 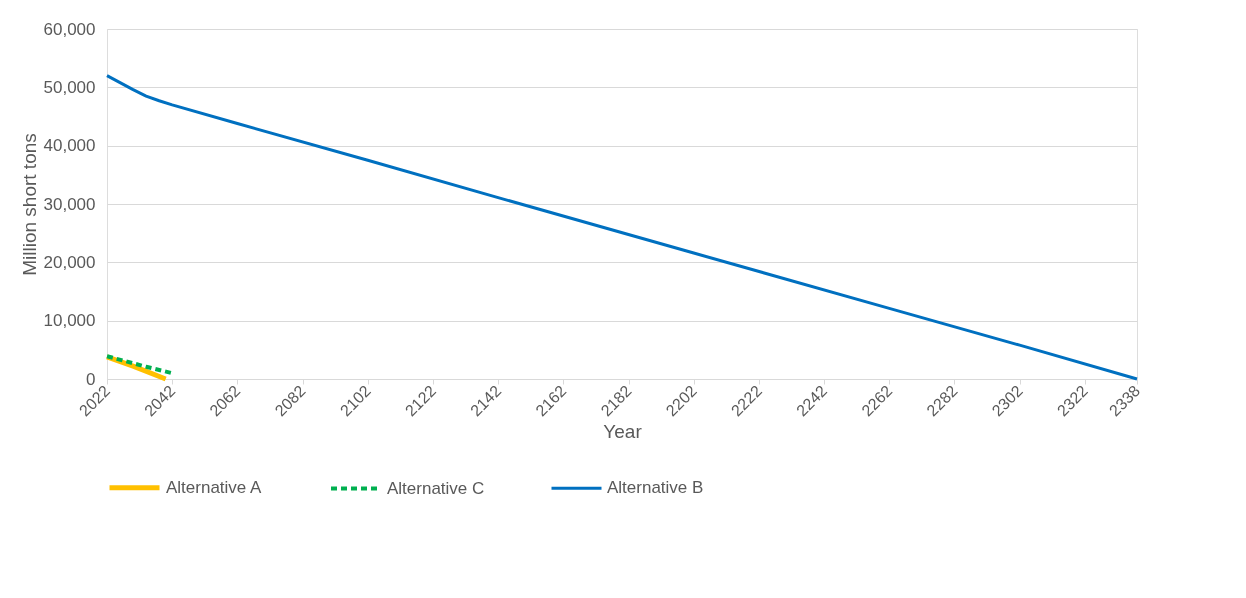 I want to click on legend-label: Alternative B, so click(x=655, y=488).